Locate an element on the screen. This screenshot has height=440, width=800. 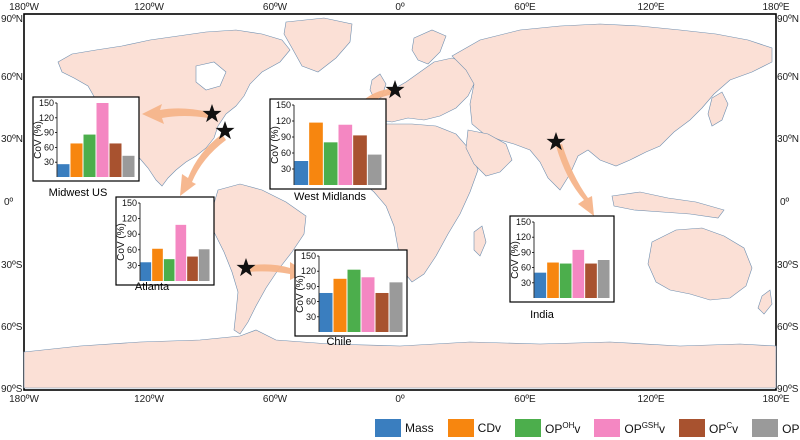
legend-label-sup: GSH is located at coordinates (650, 425).